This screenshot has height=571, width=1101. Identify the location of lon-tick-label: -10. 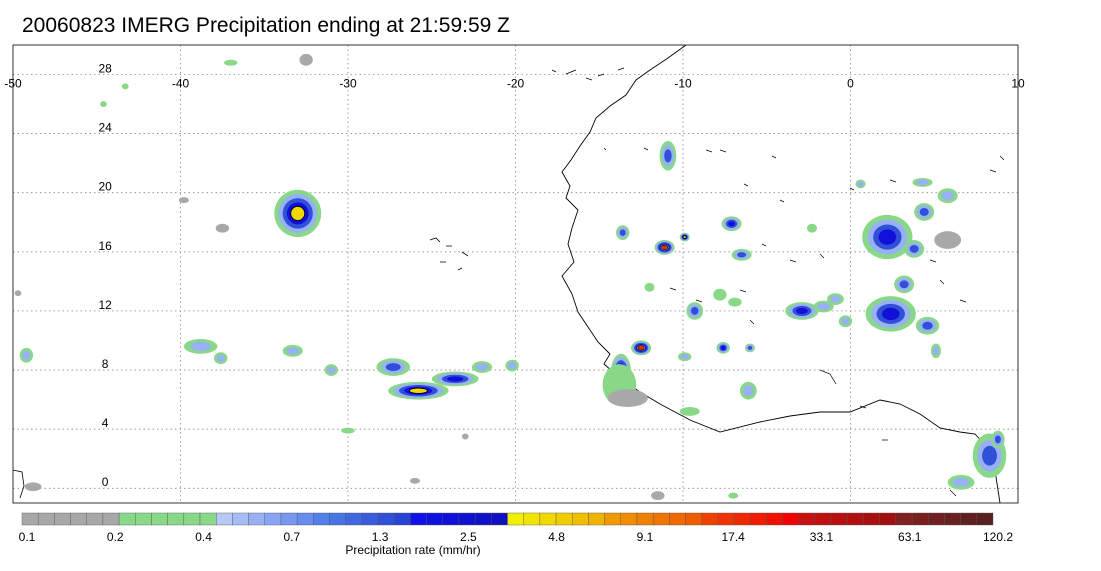
(683, 84).